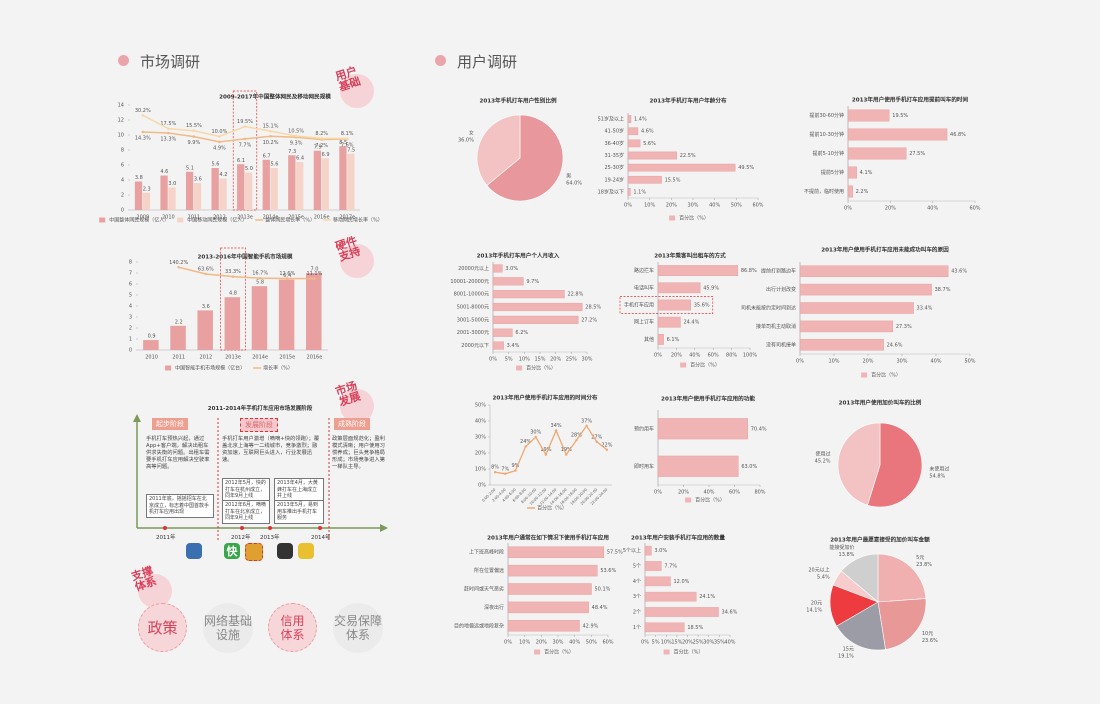 This screenshot has height=704, width=1100. Describe the element at coordinates (885, 250) in the screenshot. I see `chart-title: 2013年用户使用手机打车应用未能成功叫车的原因` at that location.